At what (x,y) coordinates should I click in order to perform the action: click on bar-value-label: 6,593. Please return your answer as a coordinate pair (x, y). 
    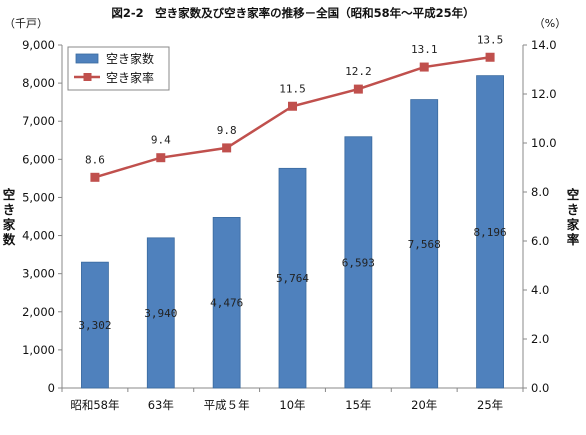
    Looking at the image, I should click on (358, 262).